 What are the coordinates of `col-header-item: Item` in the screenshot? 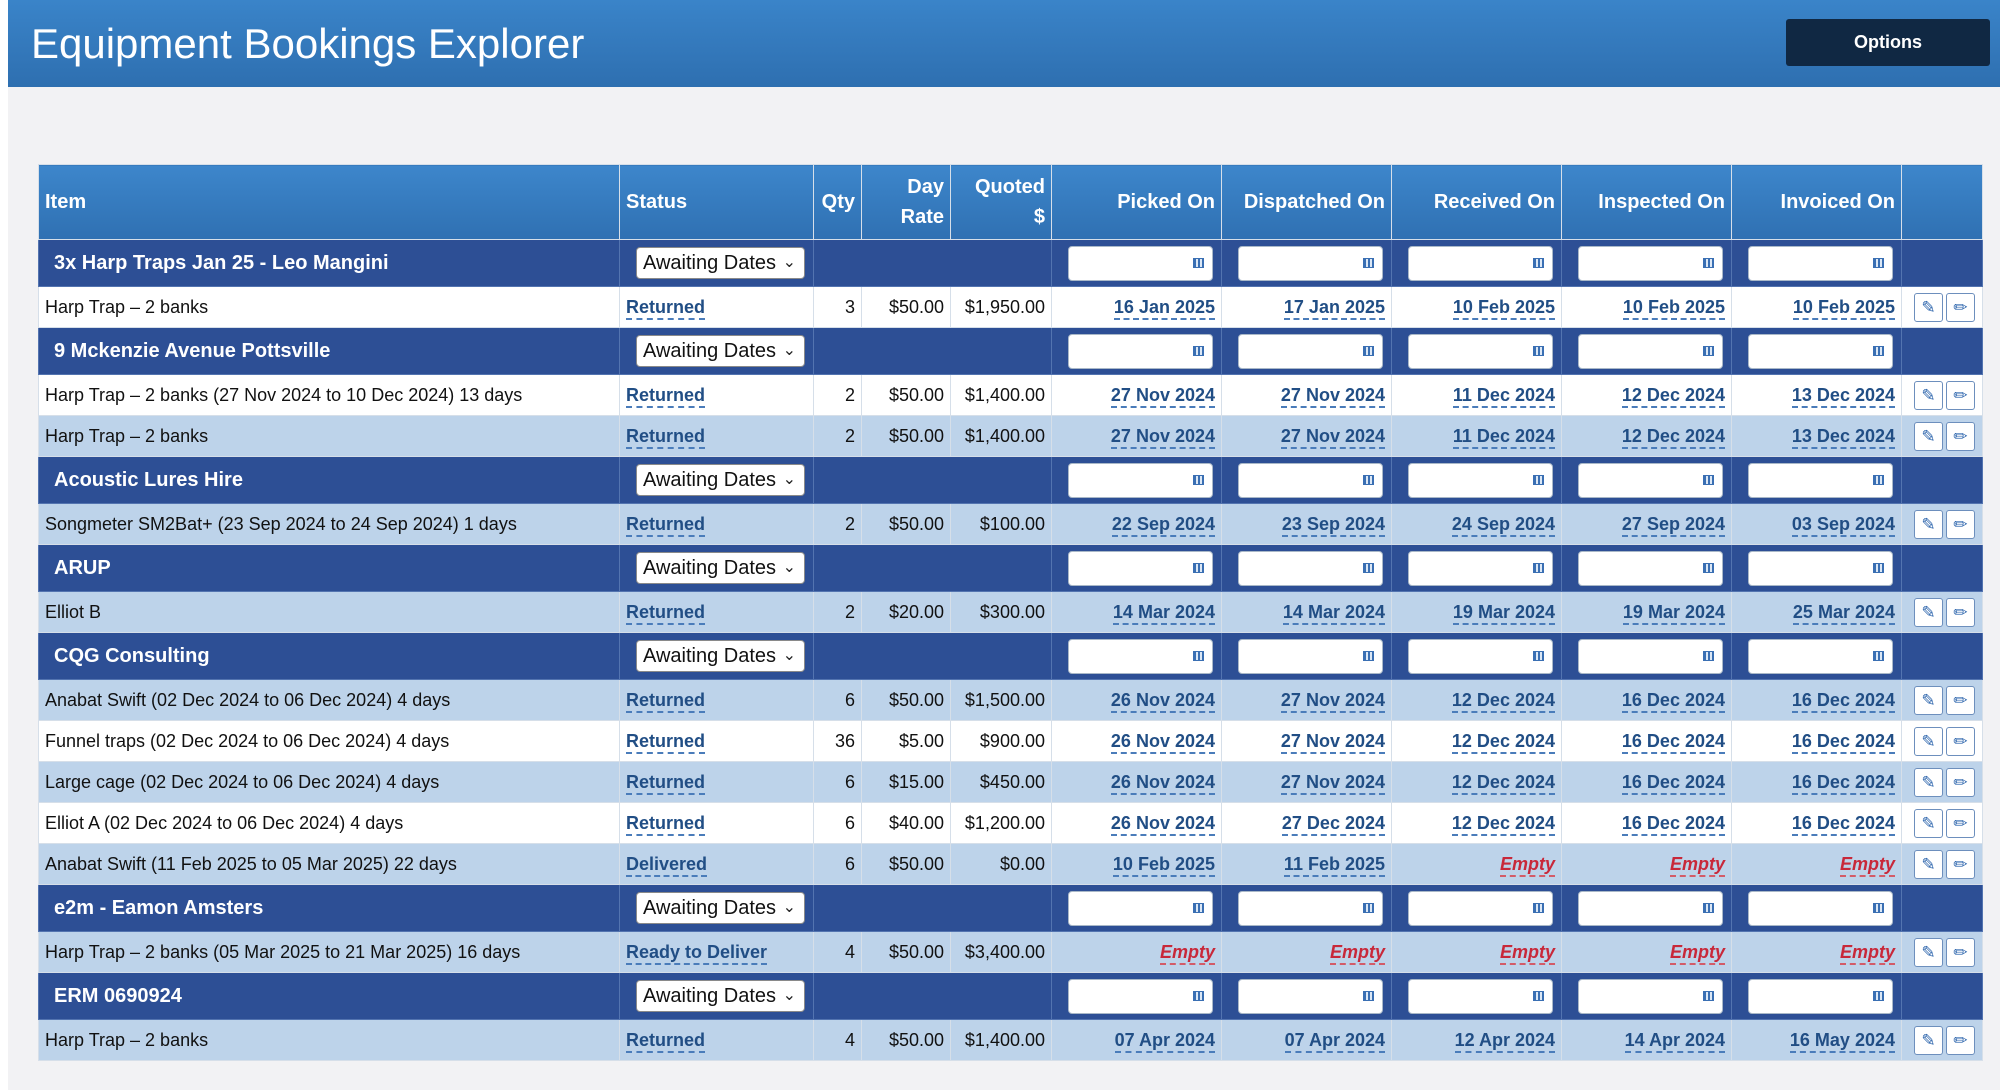 It's located at (329, 202).